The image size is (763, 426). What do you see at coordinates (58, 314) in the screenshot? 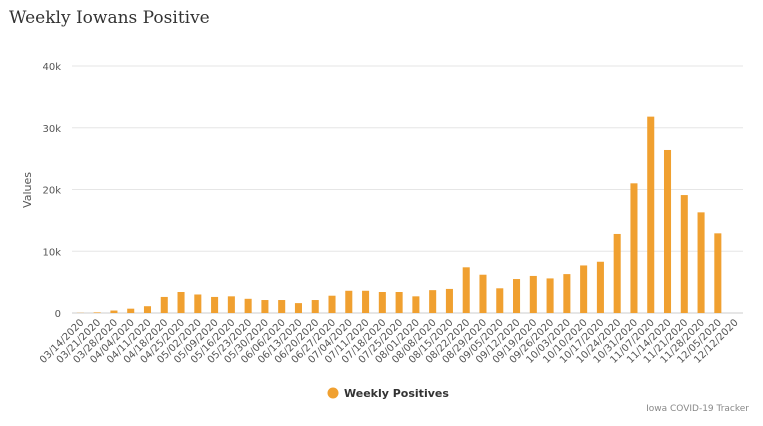
I see `y-tick-label: 0` at bounding box center [58, 314].